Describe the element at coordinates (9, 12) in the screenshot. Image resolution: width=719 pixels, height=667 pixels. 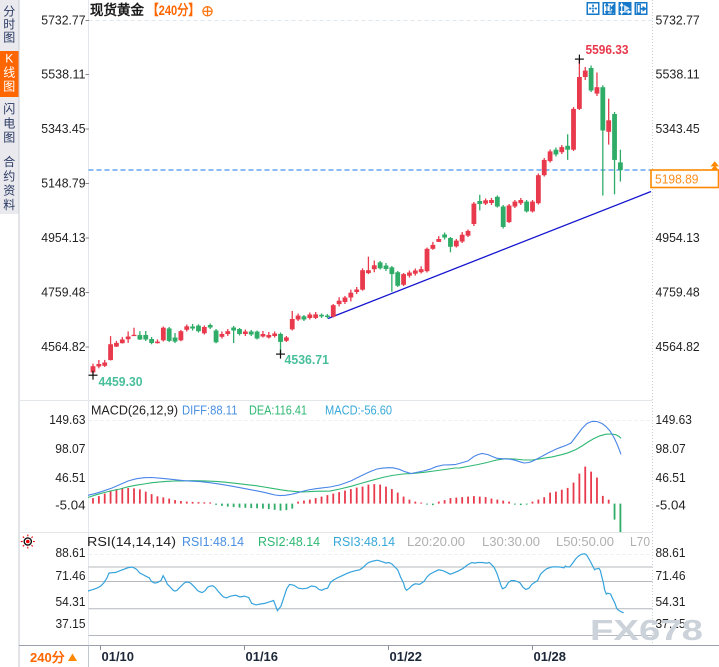
I see `svg-text: 分` at that location.